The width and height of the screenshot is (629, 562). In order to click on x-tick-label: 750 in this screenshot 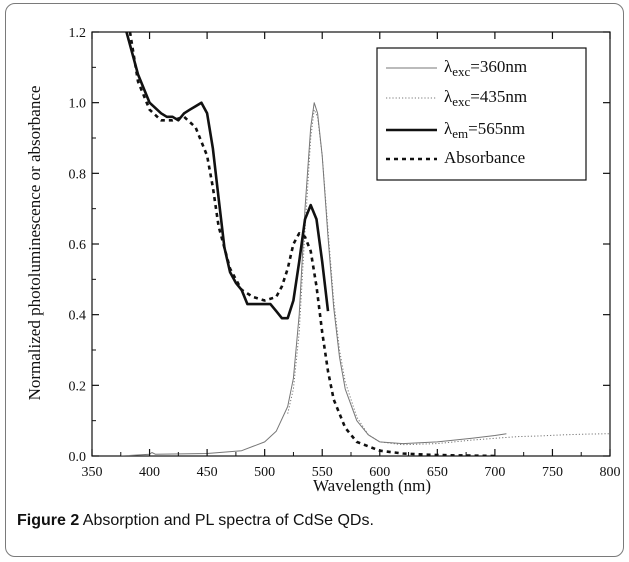, I will do `click(552, 472)`.